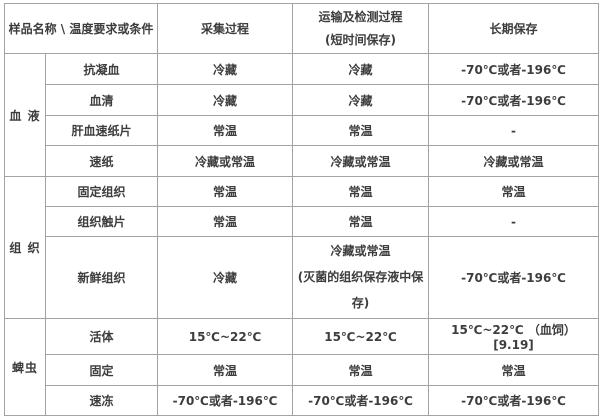 This screenshot has height=416, width=600. What do you see at coordinates (101, 69) in the screenshot?
I see `cell-item: 抗凝血` at bounding box center [101, 69].